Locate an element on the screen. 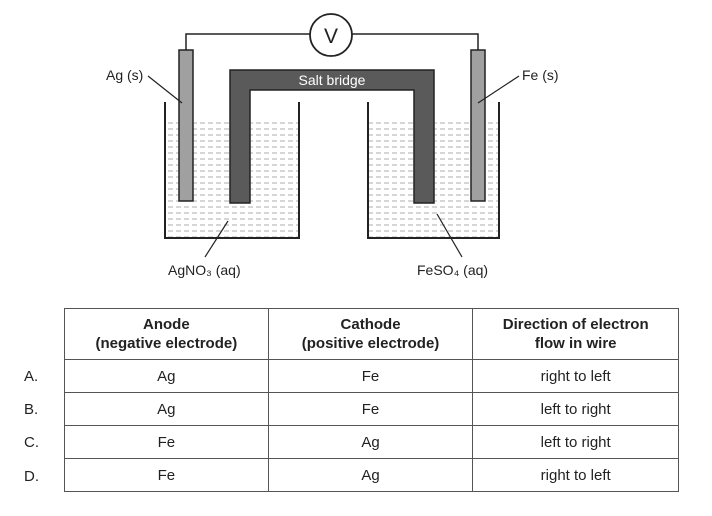 This screenshot has height=516, width=712. silver-electrode is located at coordinates (186, 125).